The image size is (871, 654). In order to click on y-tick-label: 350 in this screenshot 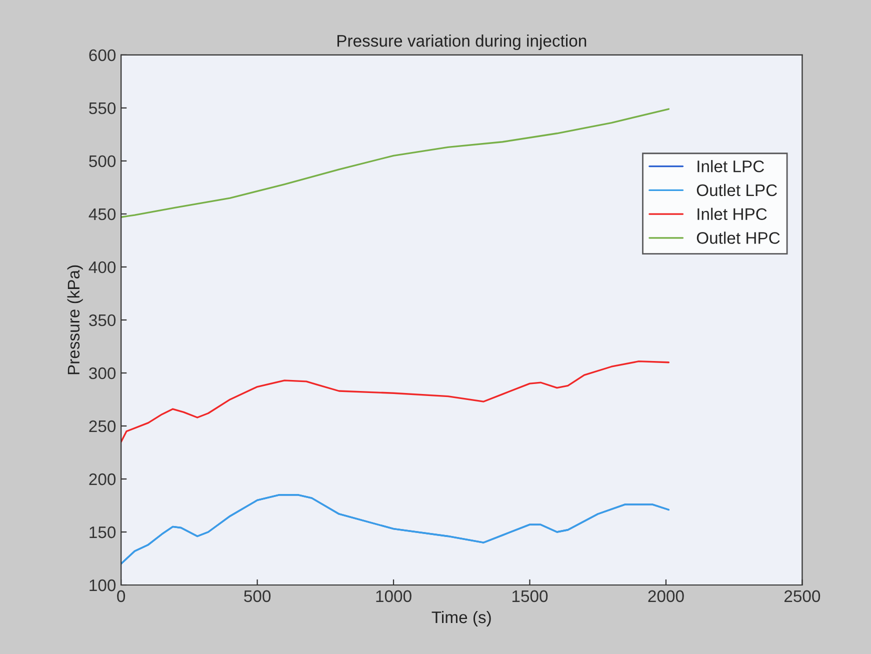, I will do `click(102, 320)`.